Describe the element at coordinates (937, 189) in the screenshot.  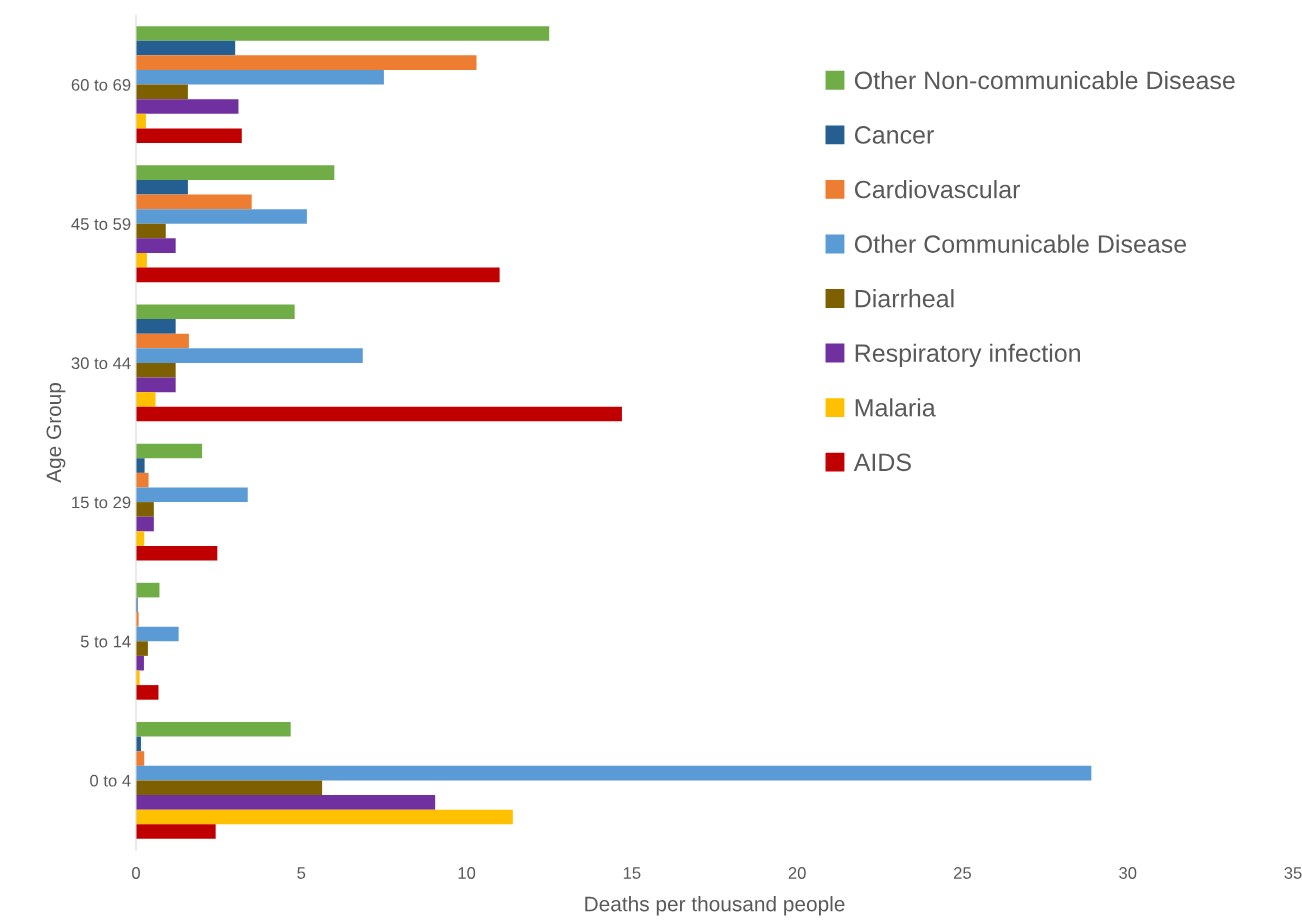
I see `legend-label: Cardiovascular` at that location.